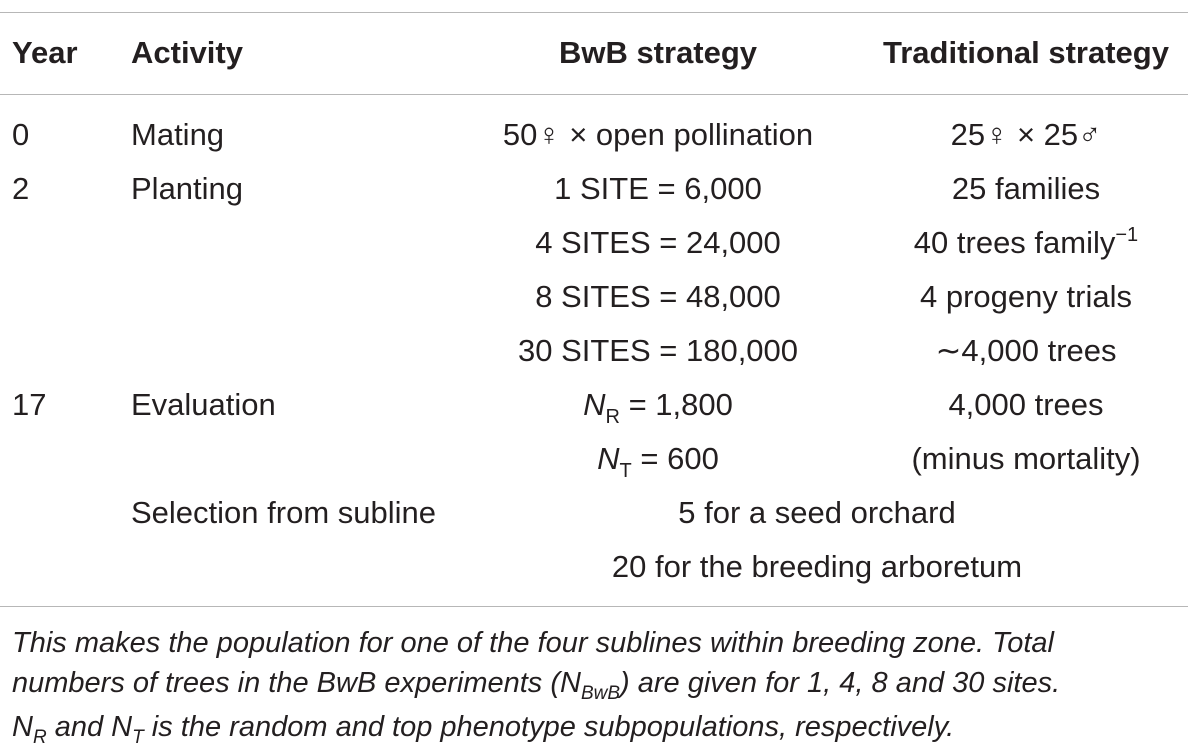 The height and width of the screenshot is (755, 1200). What do you see at coordinates (658, 188) in the screenshot?
I see `row-1-bwb: 1 SITE = 6,000` at bounding box center [658, 188].